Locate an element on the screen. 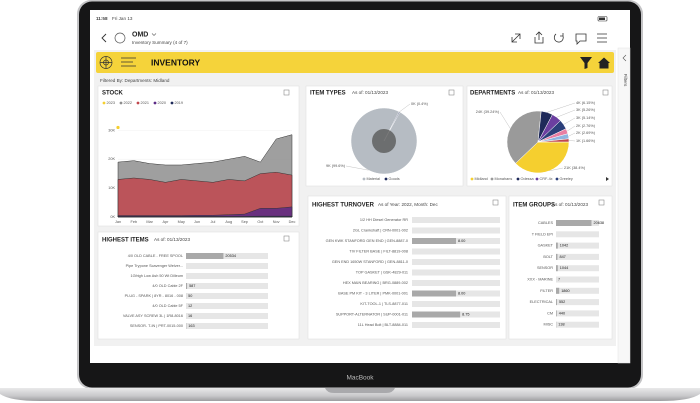  filter-icon is located at coordinates (586, 63).